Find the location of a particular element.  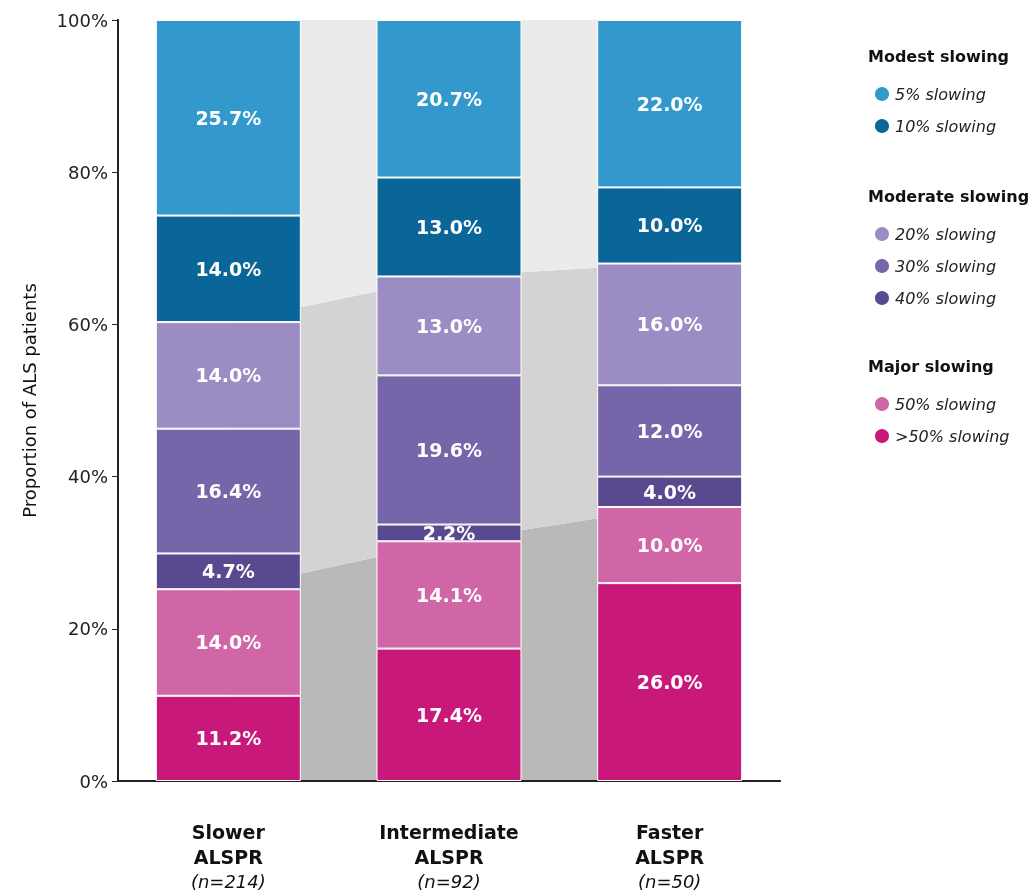

data-label: 20.7% is located at coordinates (449, 98).